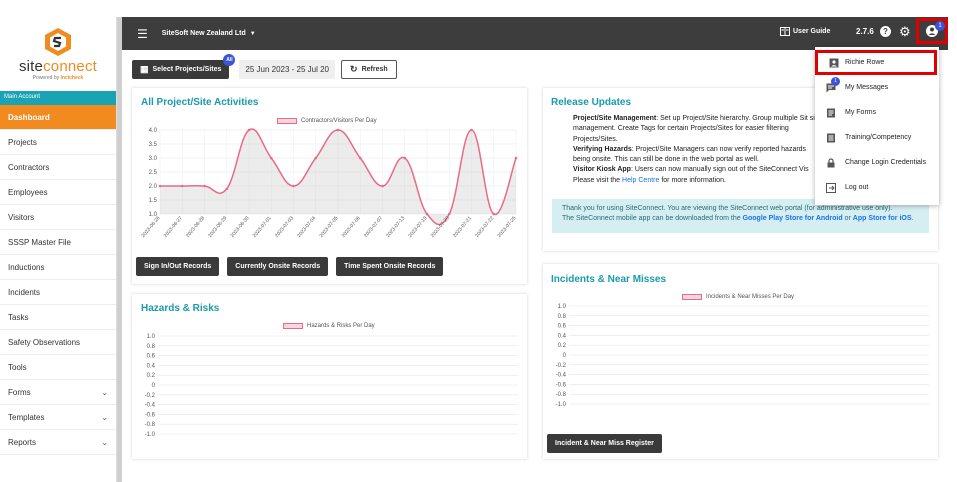 Image resolution: width=957 pixels, height=482 pixels. What do you see at coordinates (178, 266) in the screenshot?
I see `sign-in-out-records-button: Sign In/Out Records` at bounding box center [178, 266].